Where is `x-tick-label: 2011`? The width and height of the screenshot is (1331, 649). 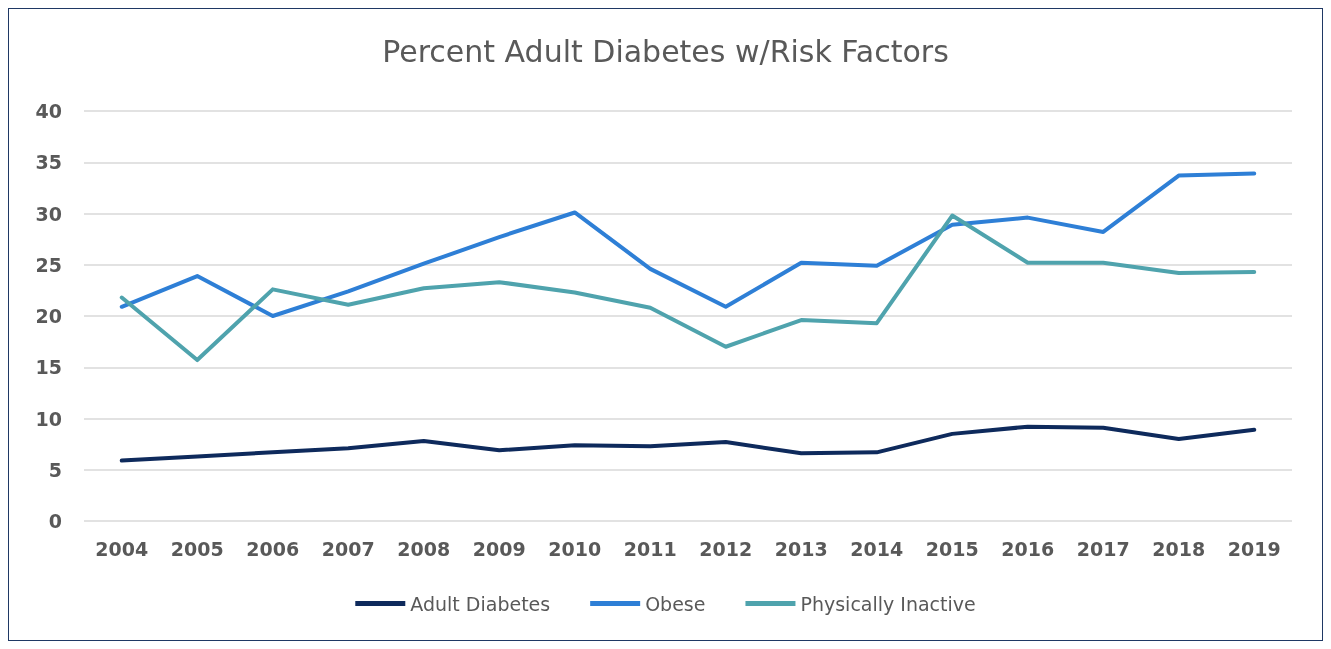 x-tick-label: 2011 is located at coordinates (650, 548).